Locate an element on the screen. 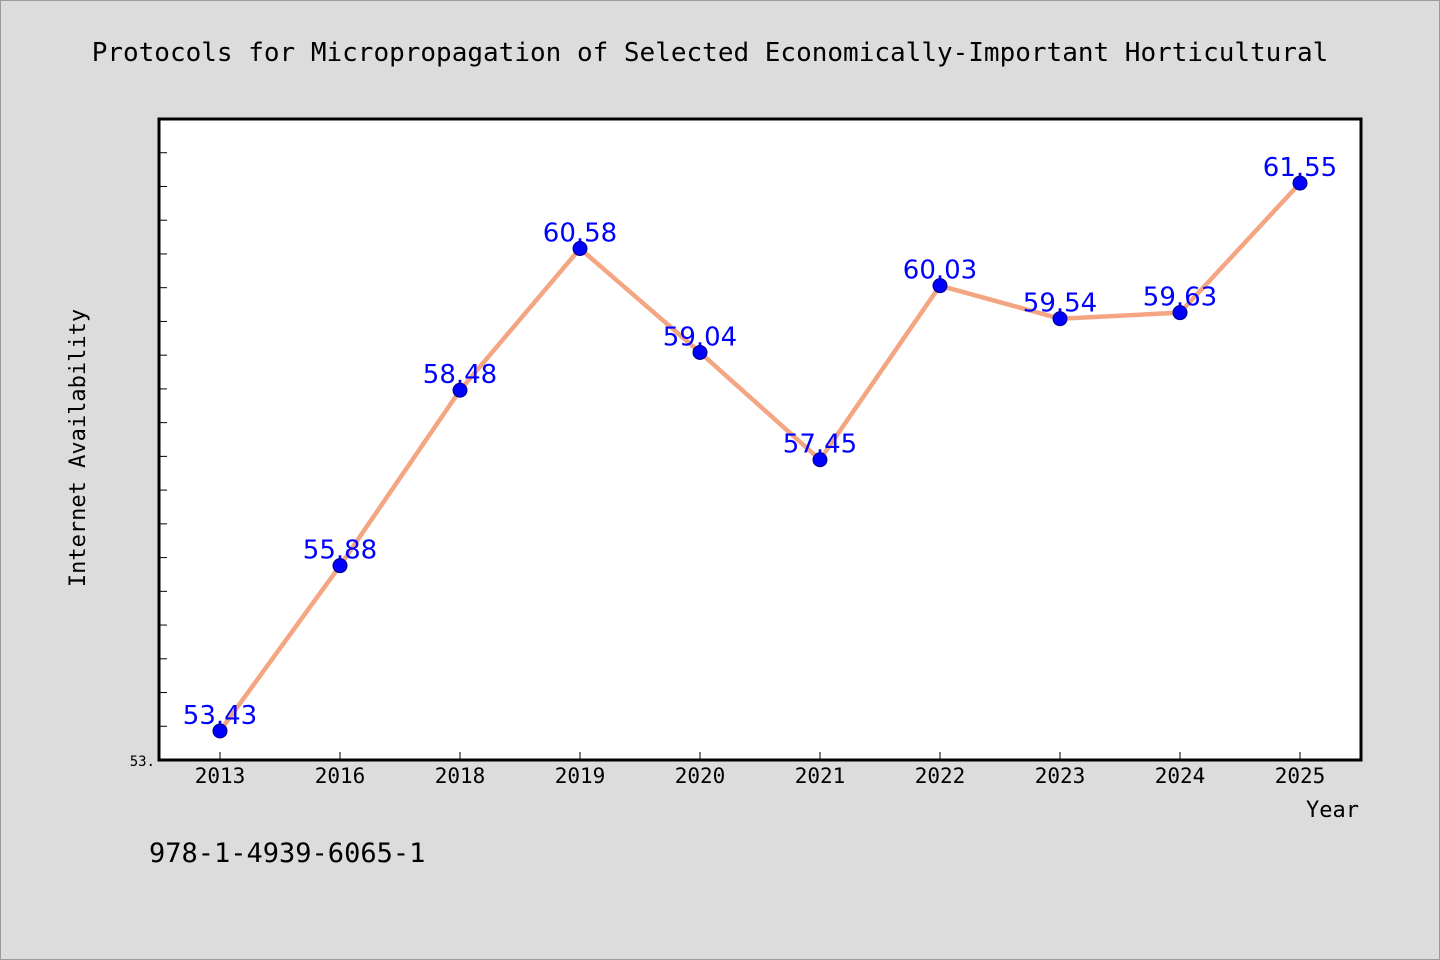 This screenshot has height=960, width=1440. y-axis-ticks is located at coordinates (163, 439).